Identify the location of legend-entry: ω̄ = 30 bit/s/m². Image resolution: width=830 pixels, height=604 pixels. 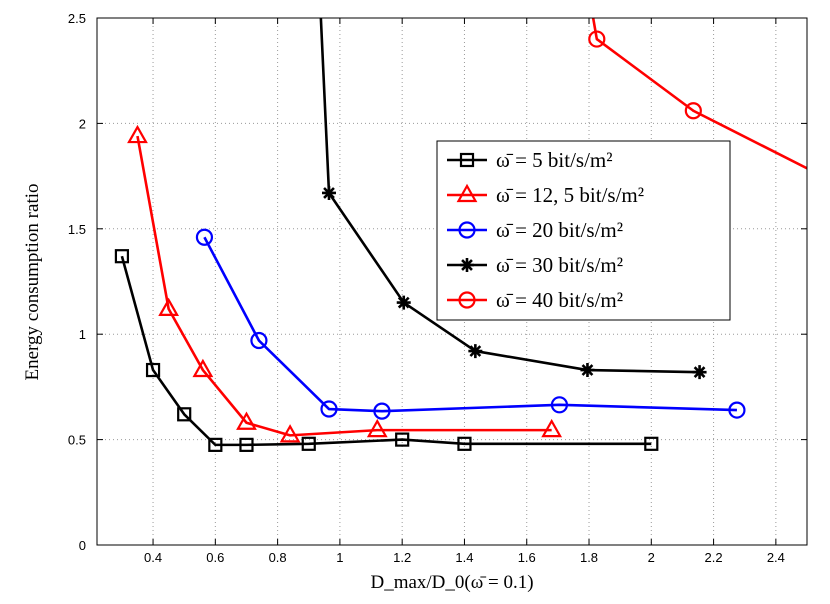
(535, 265).